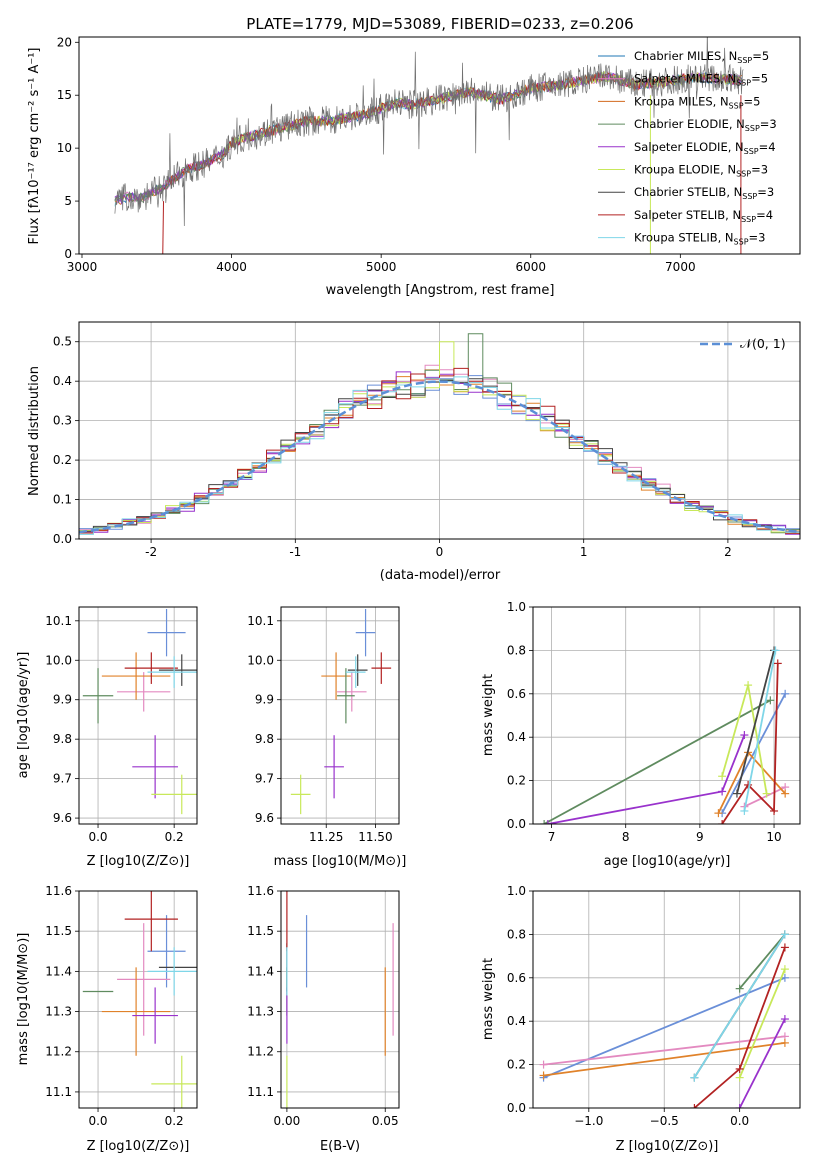 The height and width of the screenshot is (1170, 819). I want to click on weight-vs-metallicity-plot: −1.0 −0.5 0.0 0.0 0.2 0.4 0.6 0.8 1.0, so click(654, 1006).